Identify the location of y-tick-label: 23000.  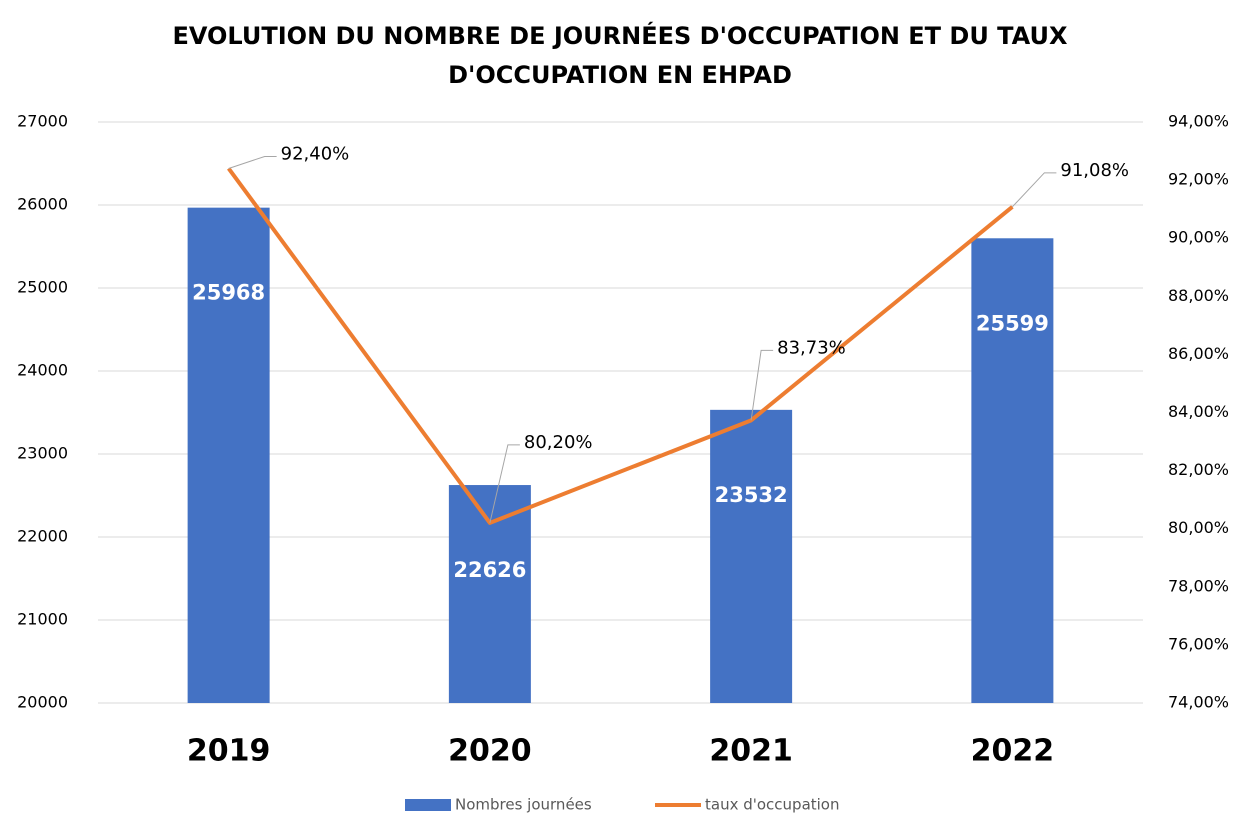
(42, 453).